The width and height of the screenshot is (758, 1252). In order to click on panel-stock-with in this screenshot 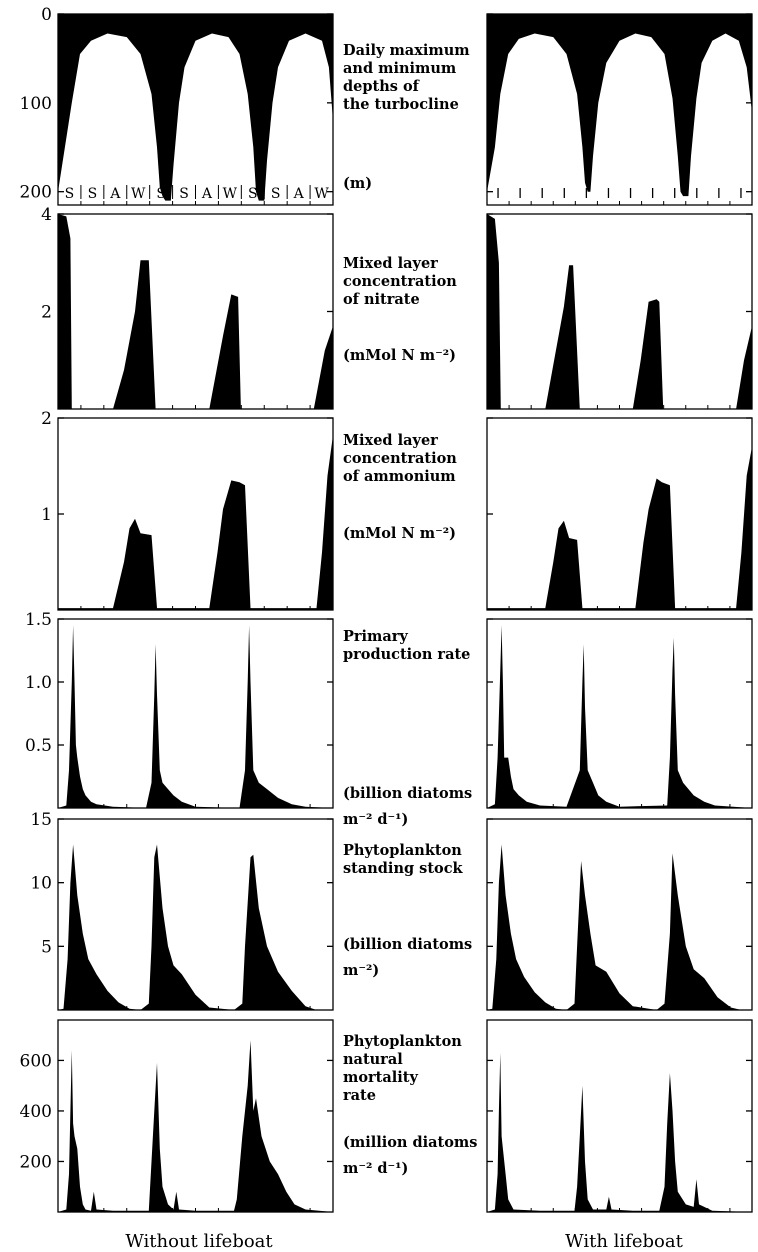, I will do `click(619, 914)`.